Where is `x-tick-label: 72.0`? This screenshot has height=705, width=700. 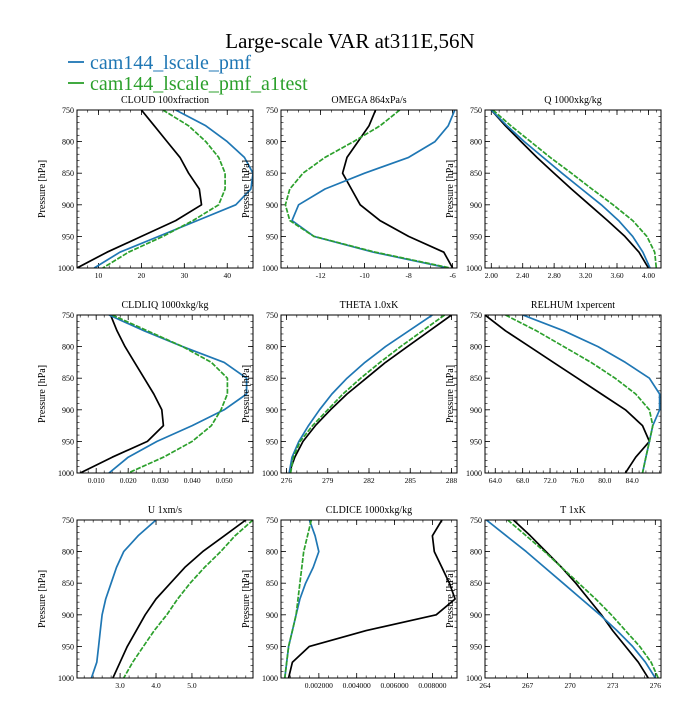
x-tick-label: 72.0 is located at coordinates (549, 480).